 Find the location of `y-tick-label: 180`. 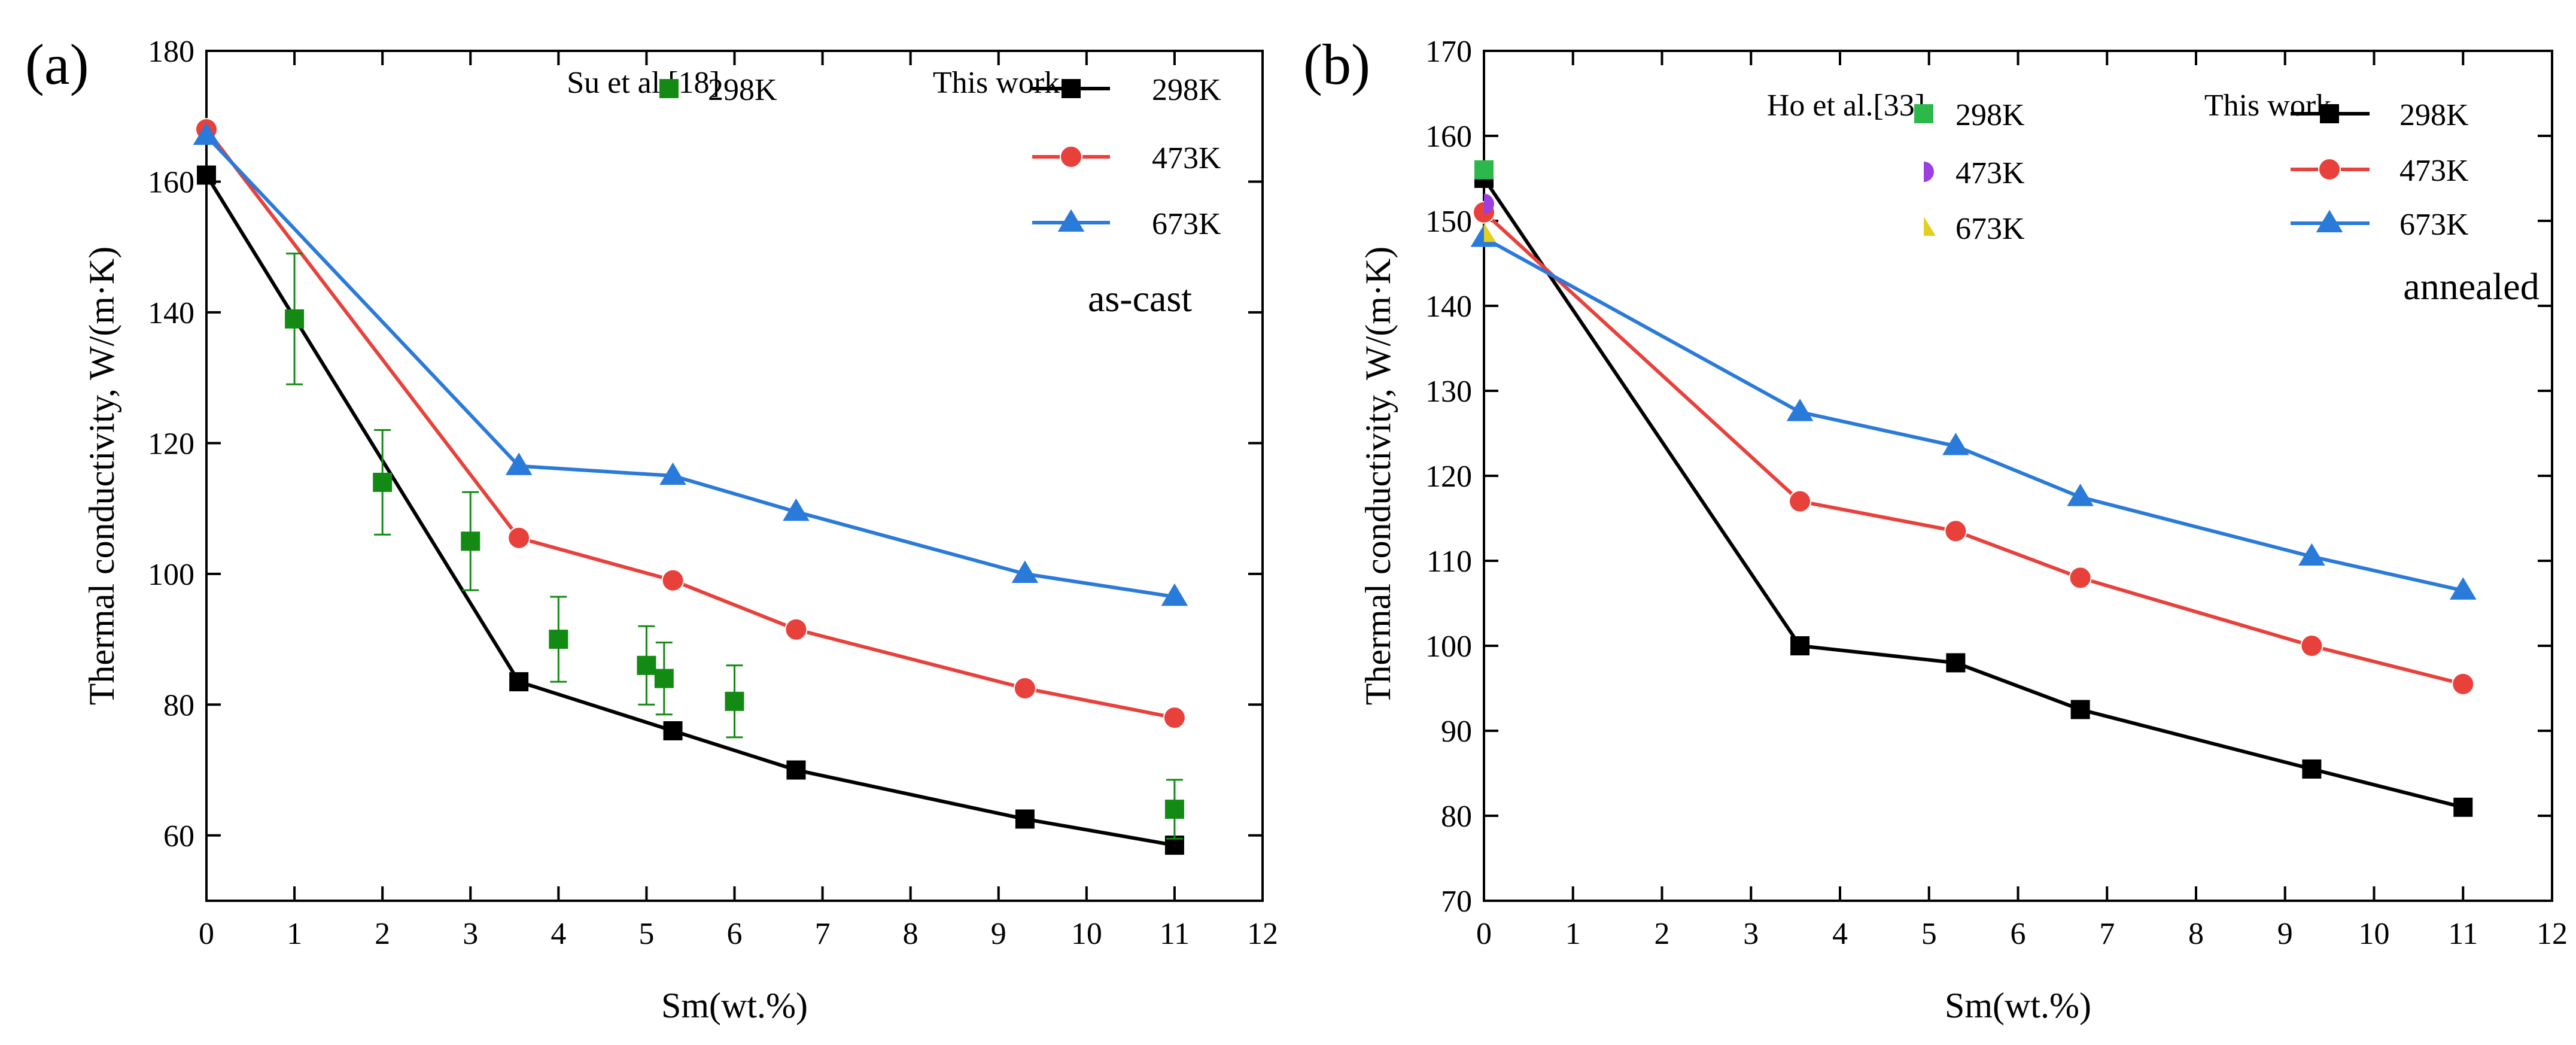

y-tick-label: 180 is located at coordinates (171, 52).